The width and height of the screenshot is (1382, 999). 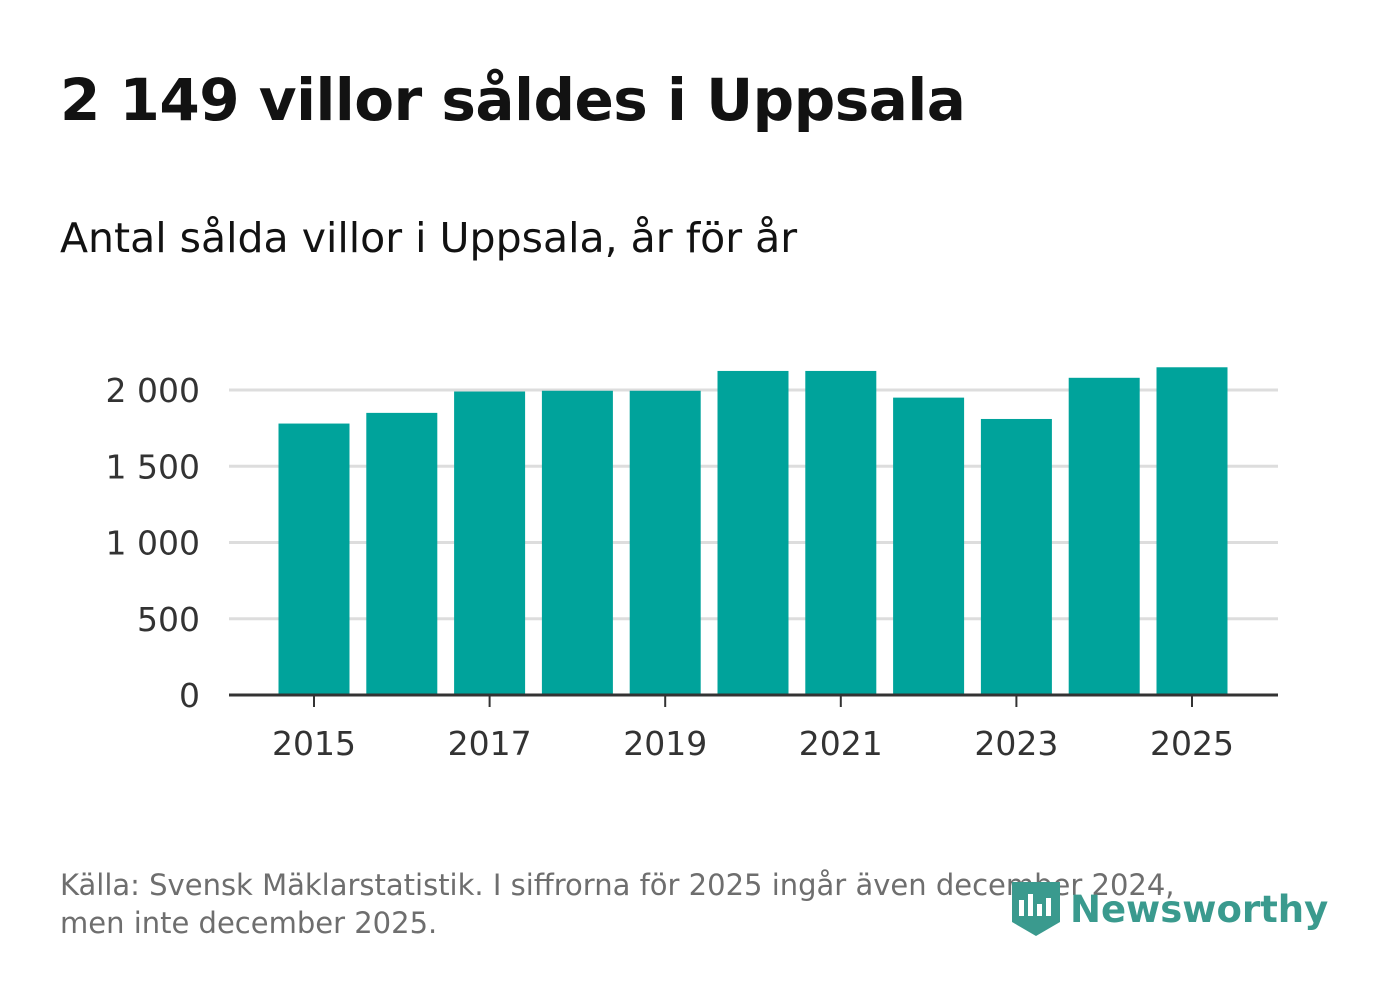 I want to click on bar-2018, so click(x=577, y=542).